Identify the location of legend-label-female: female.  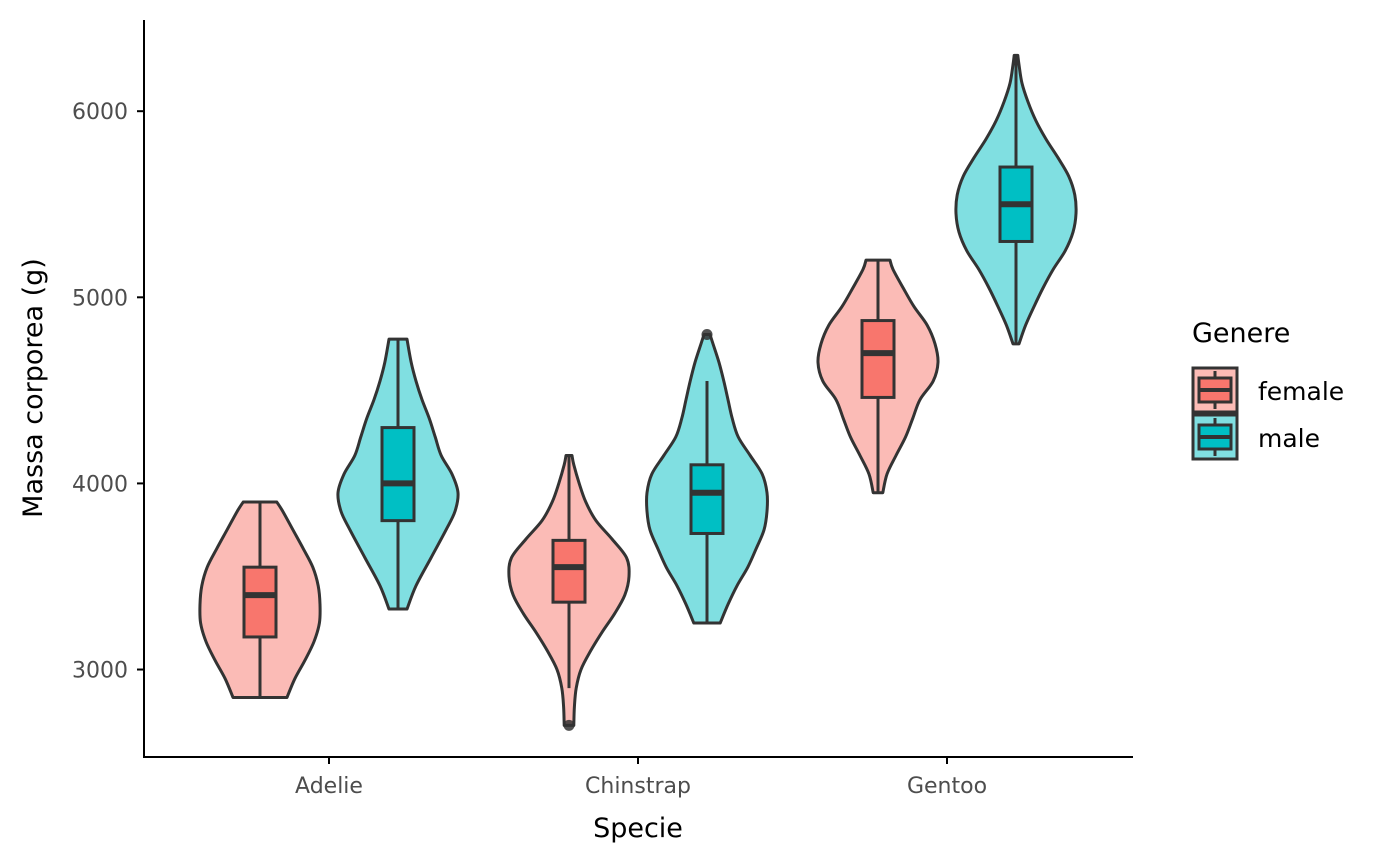
(1301, 391).